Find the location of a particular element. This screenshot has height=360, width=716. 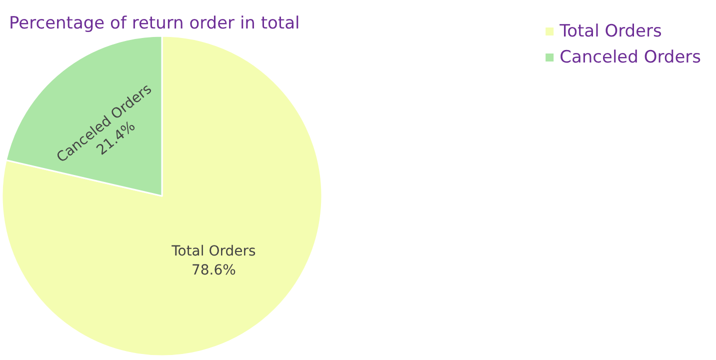

data-label: 78.6% is located at coordinates (213, 270).